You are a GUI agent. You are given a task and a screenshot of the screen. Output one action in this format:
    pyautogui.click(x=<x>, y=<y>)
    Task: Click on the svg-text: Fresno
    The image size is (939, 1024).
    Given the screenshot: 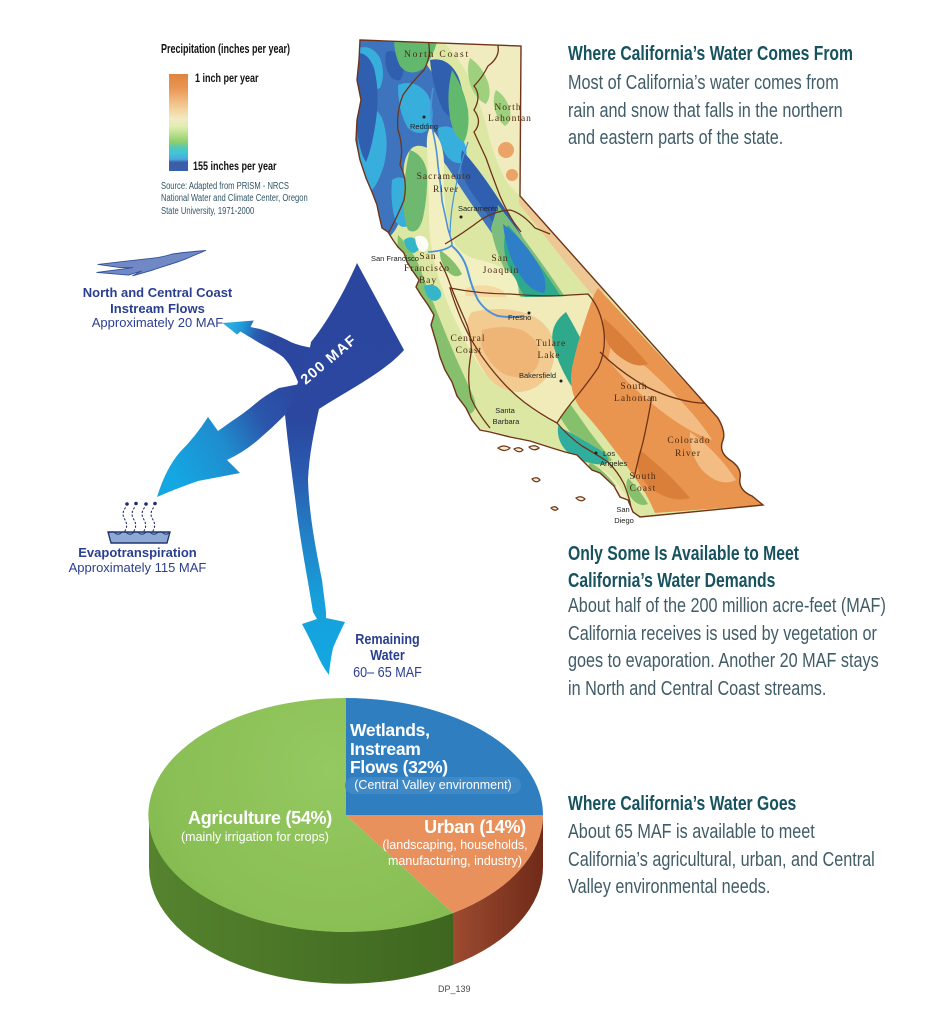 What is the action you would take?
    pyautogui.click(x=519, y=317)
    